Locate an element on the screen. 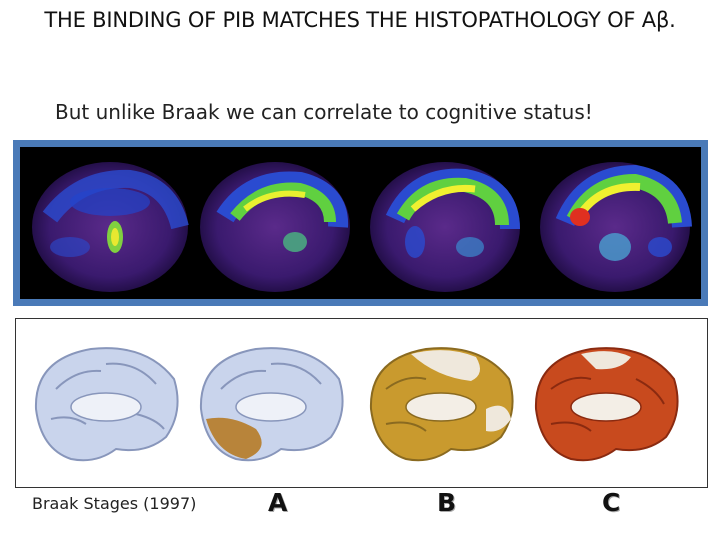  caption-row: Braak Stages (1997) A B C is located at coordinates (360, 505).